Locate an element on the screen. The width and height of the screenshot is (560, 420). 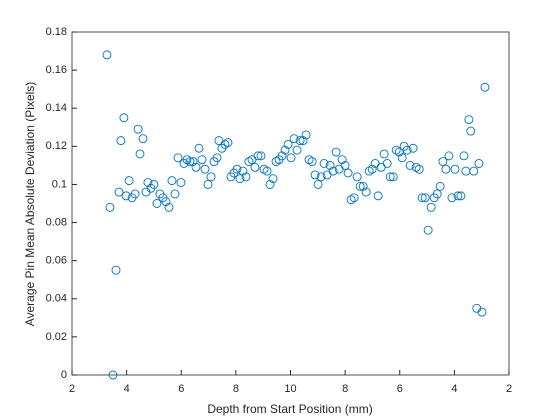
y-tick-label: 0.16 is located at coordinates (56, 70).